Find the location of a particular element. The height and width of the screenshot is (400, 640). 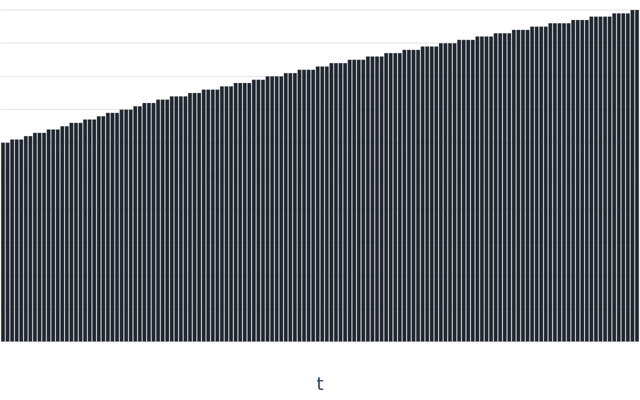

x-axis-title: t is located at coordinates (320, 384).